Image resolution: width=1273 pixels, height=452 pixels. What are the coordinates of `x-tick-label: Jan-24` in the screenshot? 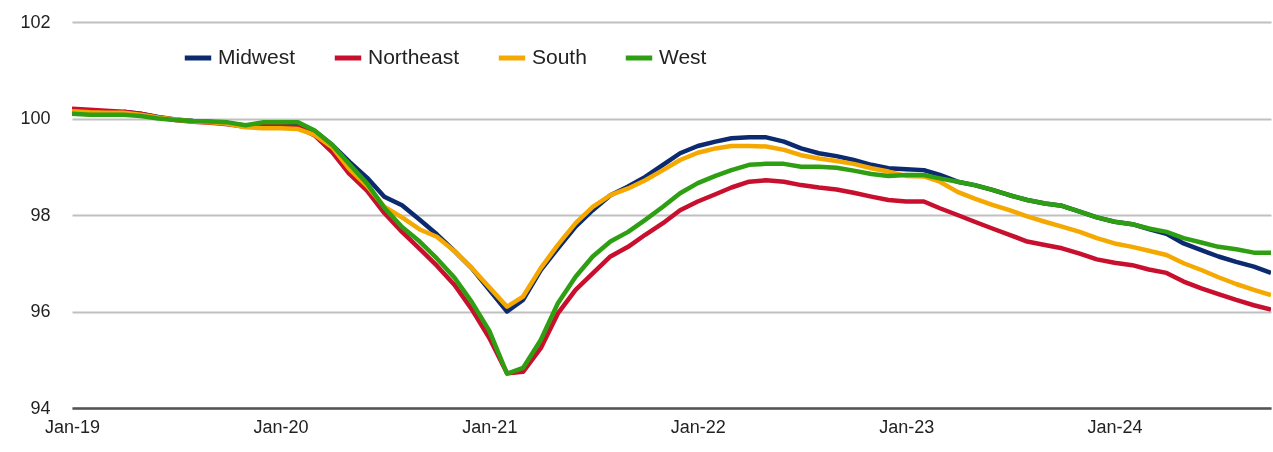 It's located at (1115, 426).